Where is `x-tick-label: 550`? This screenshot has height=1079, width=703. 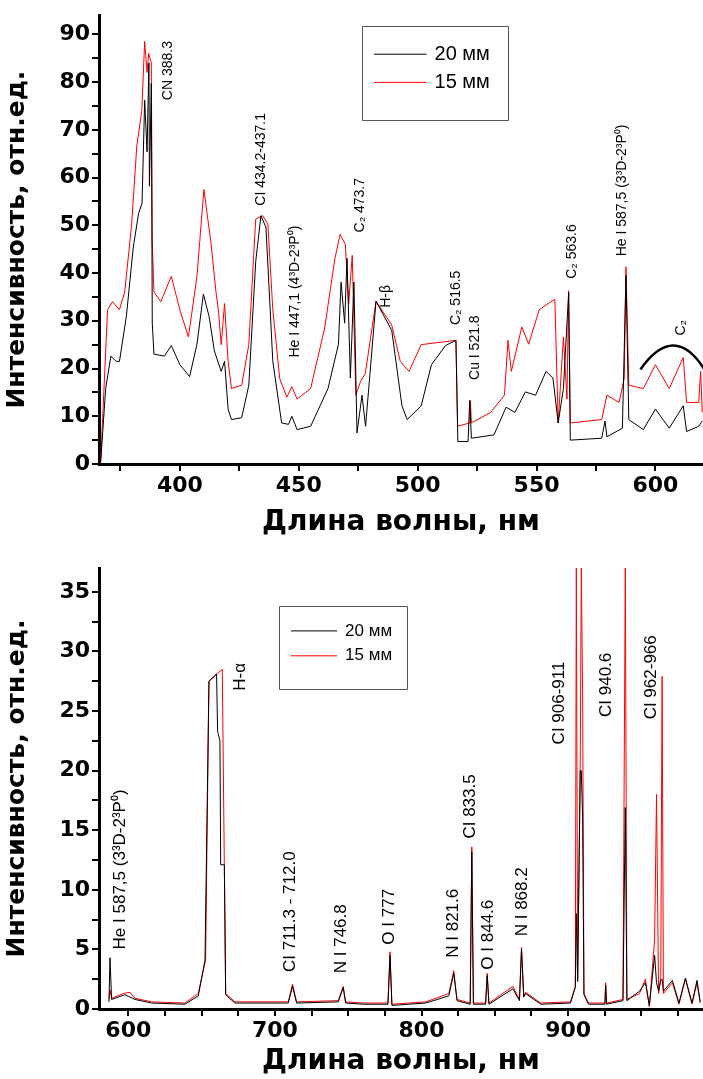 x-tick-label: 550 is located at coordinates (536, 484).